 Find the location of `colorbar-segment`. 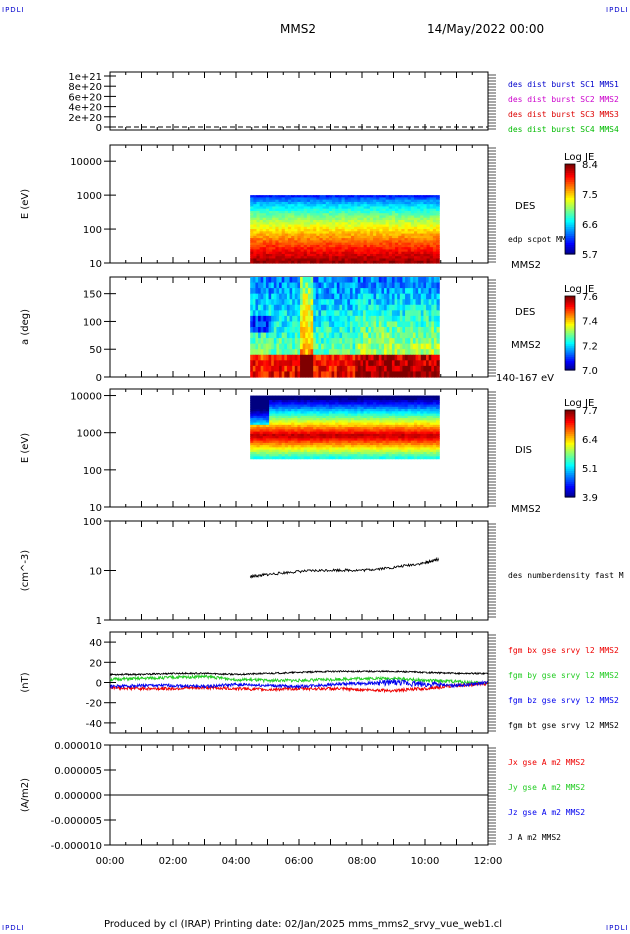

colorbar-segment is located at coordinates (570, 165).